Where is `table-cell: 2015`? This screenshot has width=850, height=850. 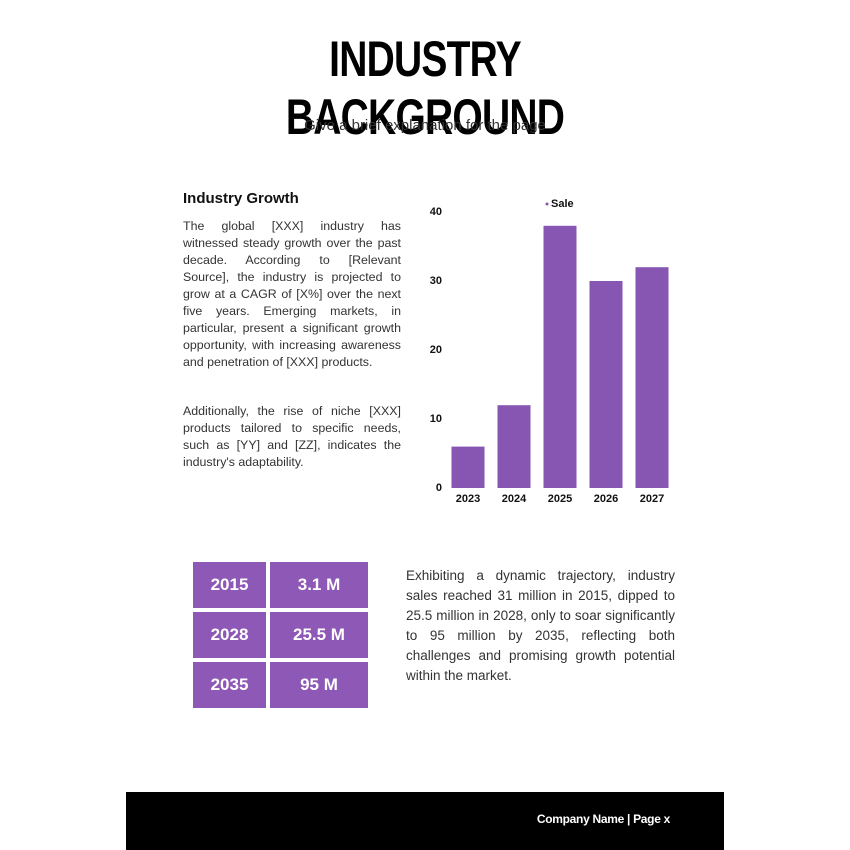
table-cell: 2015 is located at coordinates (229, 585).